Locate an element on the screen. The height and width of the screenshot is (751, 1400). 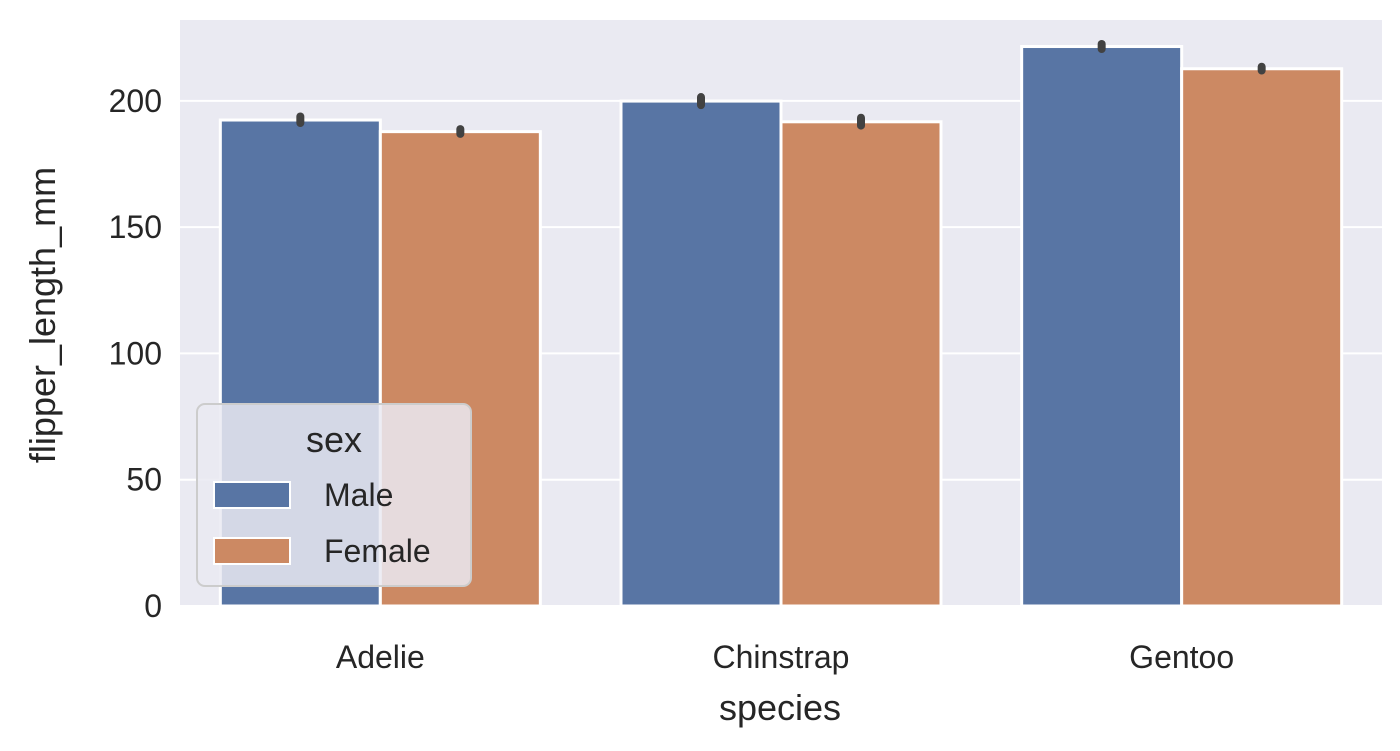
bar-female-chinstrap is located at coordinates (861, 364).